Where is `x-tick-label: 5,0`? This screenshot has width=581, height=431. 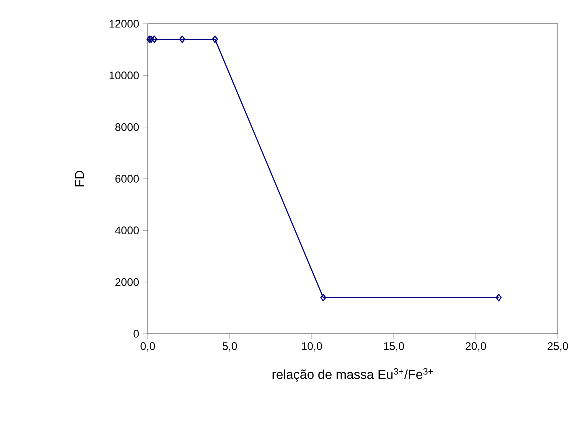 x-tick-label: 5,0 is located at coordinates (230, 347).